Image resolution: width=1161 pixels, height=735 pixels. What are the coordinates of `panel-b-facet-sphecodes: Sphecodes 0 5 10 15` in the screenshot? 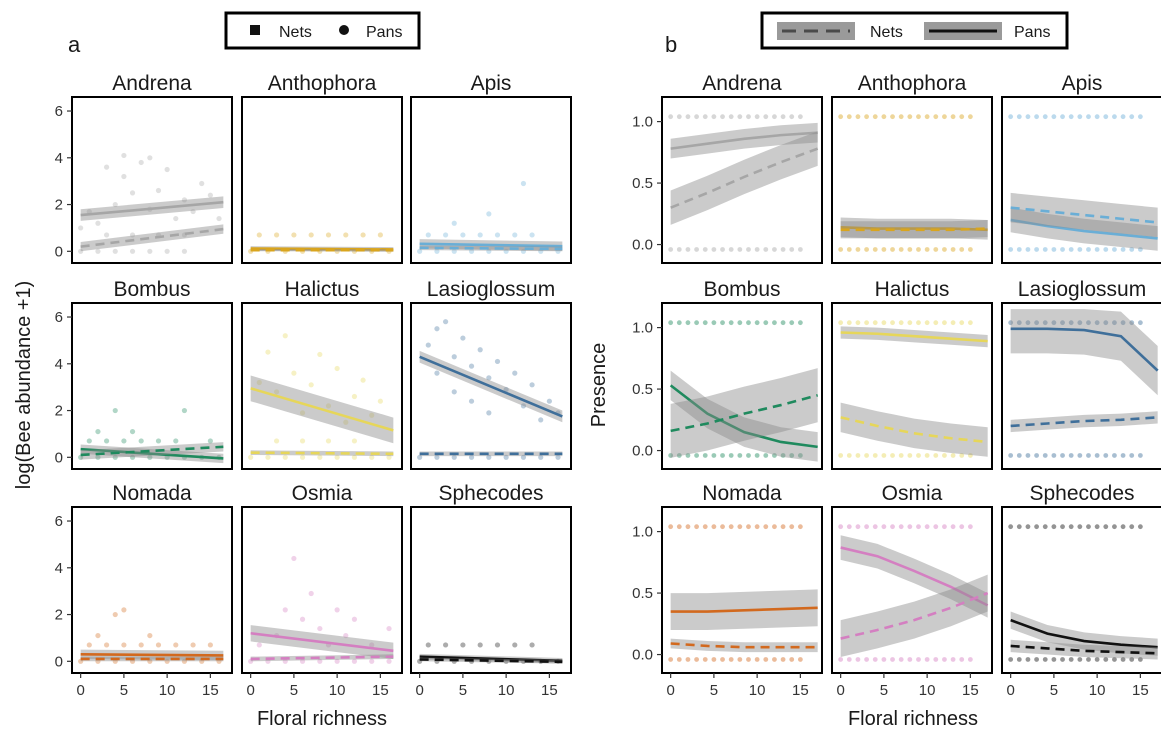 It's located at (1081, 590).